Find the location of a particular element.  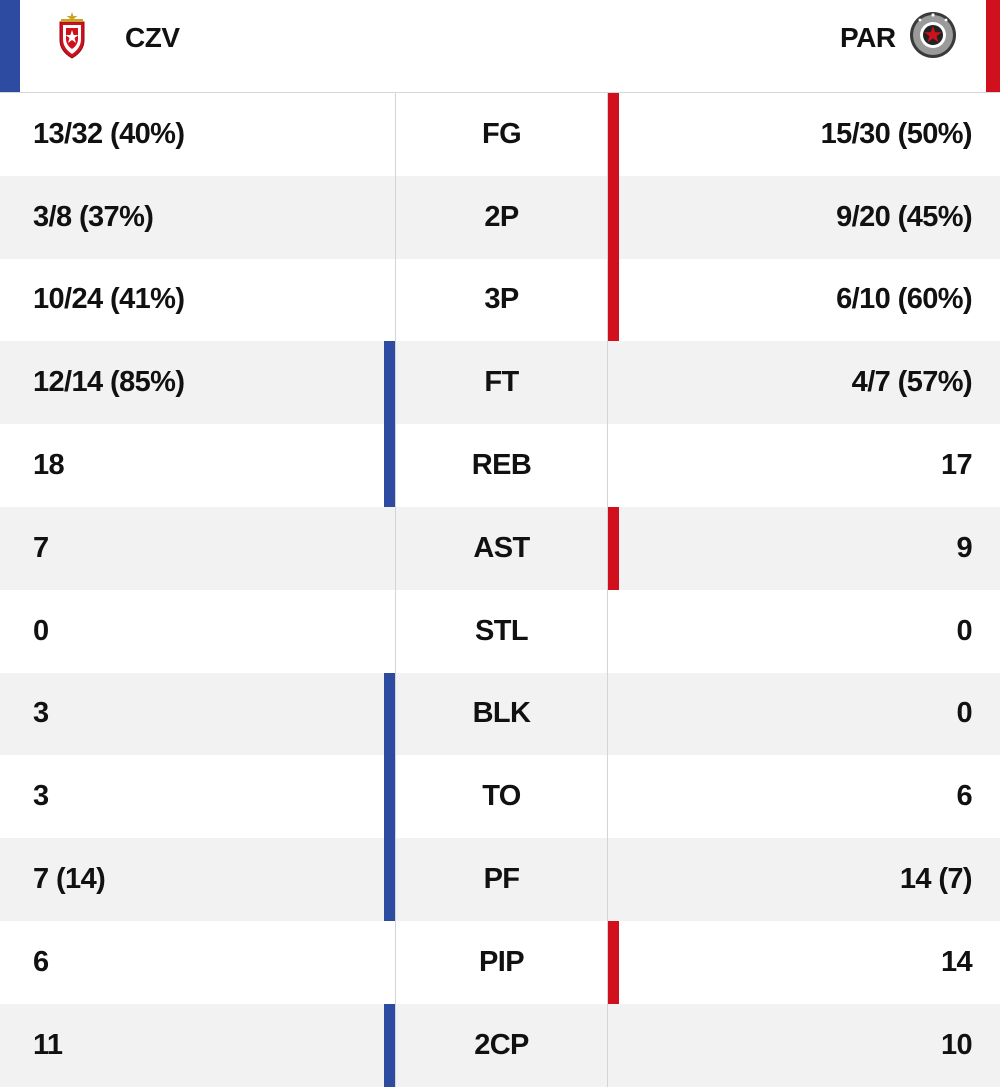

stat-row-to: 3 TO 6 is located at coordinates (500, 797).